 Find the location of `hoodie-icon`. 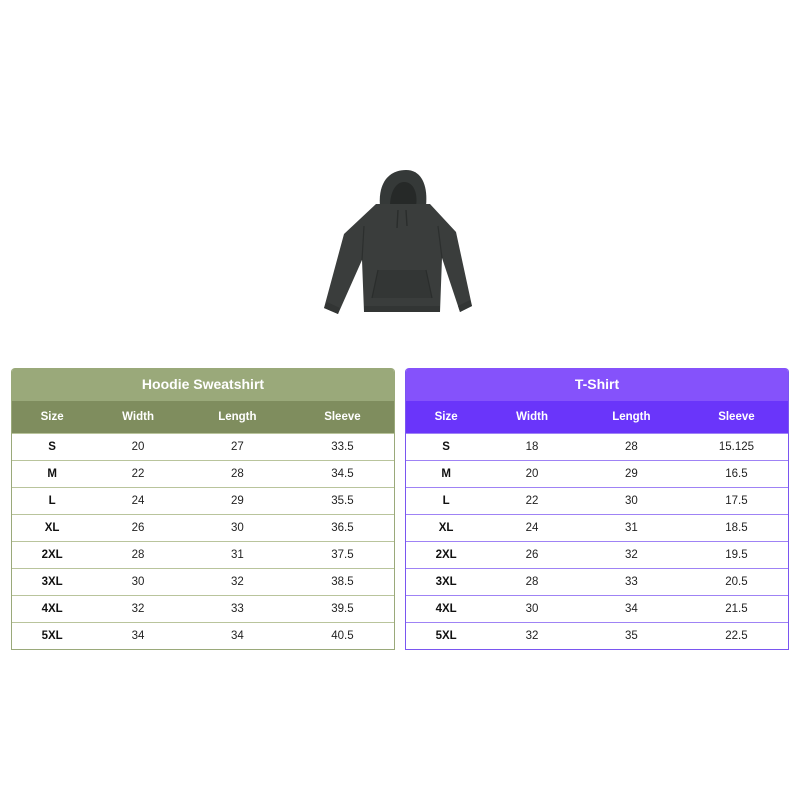

hoodie-icon is located at coordinates (398, 242).